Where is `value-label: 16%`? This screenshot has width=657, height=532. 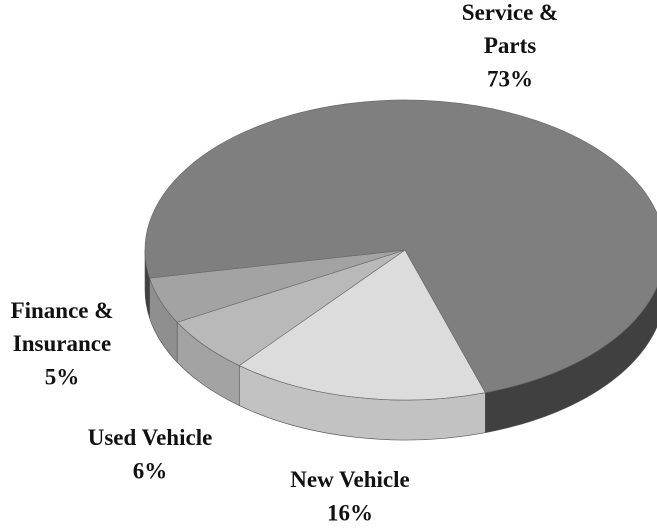 value-label: 16% is located at coordinates (350, 512).